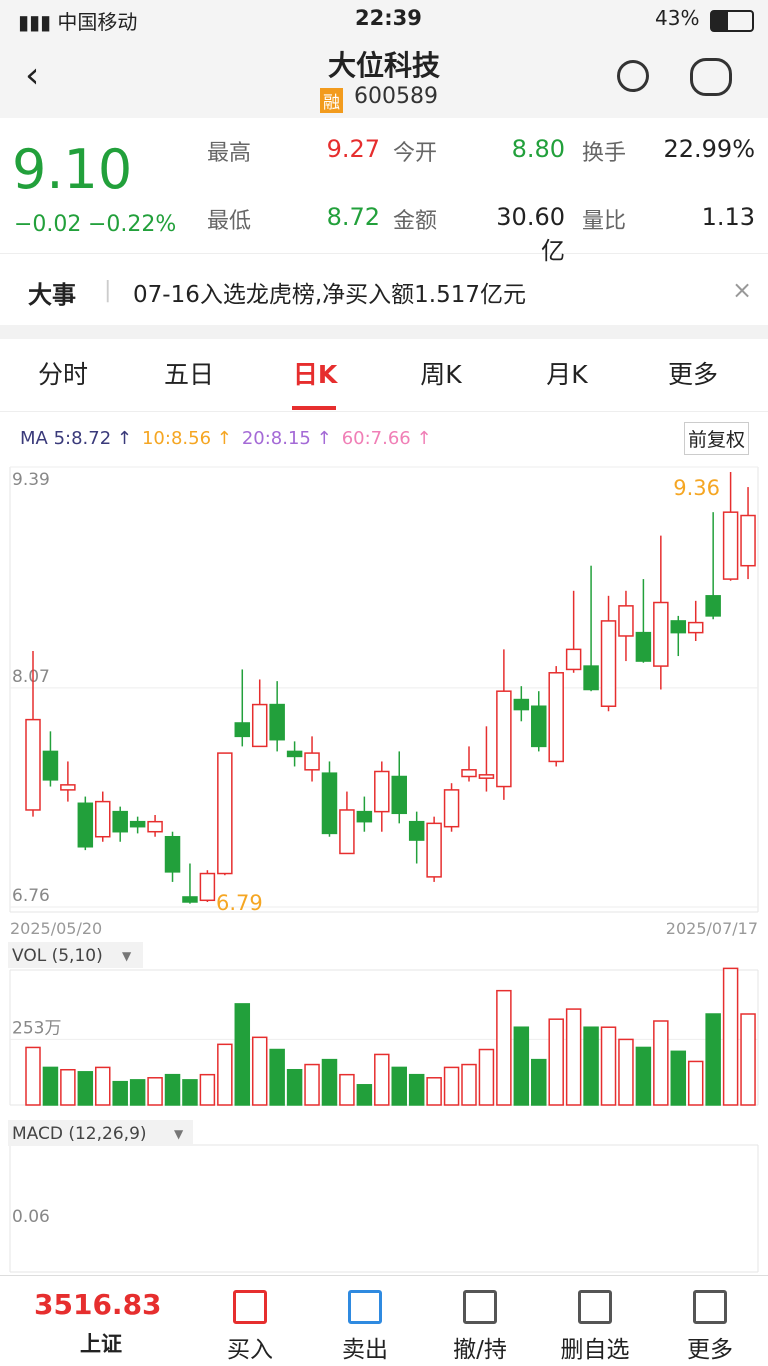  What do you see at coordinates (31, 677) in the screenshot?
I see `y-tick-label: 8.07` at bounding box center [31, 677].